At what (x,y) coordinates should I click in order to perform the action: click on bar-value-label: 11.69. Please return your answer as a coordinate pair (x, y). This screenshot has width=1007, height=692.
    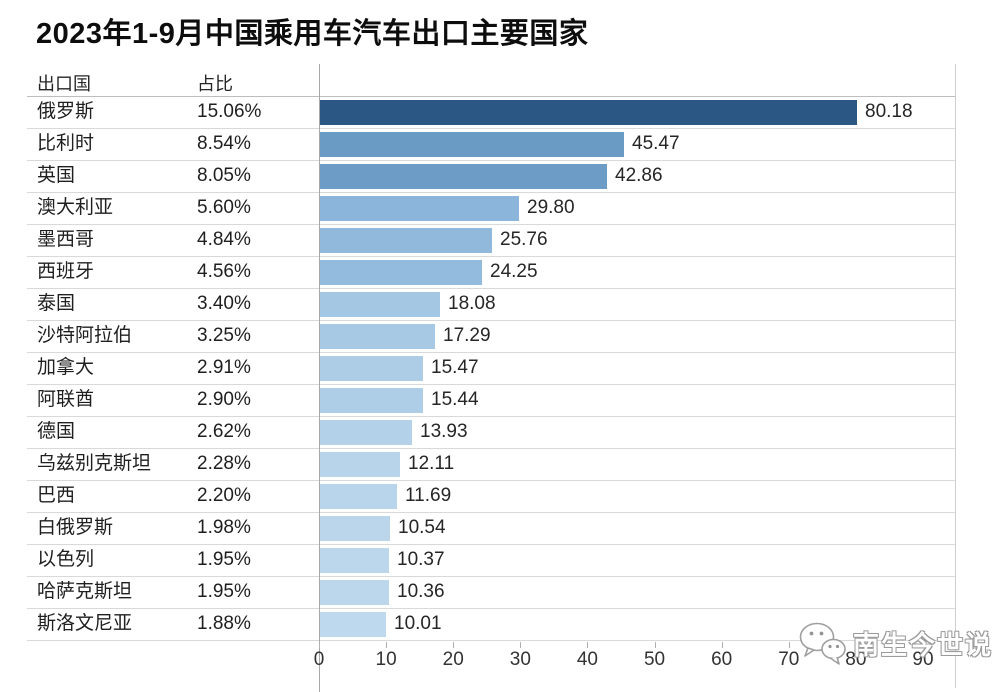
    Looking at the image, I should click on (428, 495).